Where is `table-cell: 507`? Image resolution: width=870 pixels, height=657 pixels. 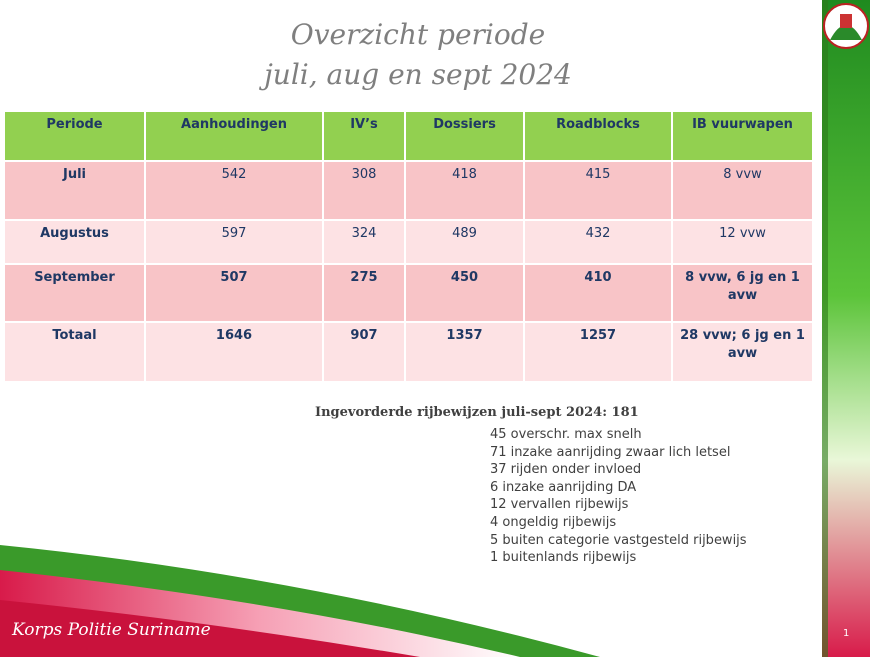 table-cell: 507 is located at coordinates (235, 293).